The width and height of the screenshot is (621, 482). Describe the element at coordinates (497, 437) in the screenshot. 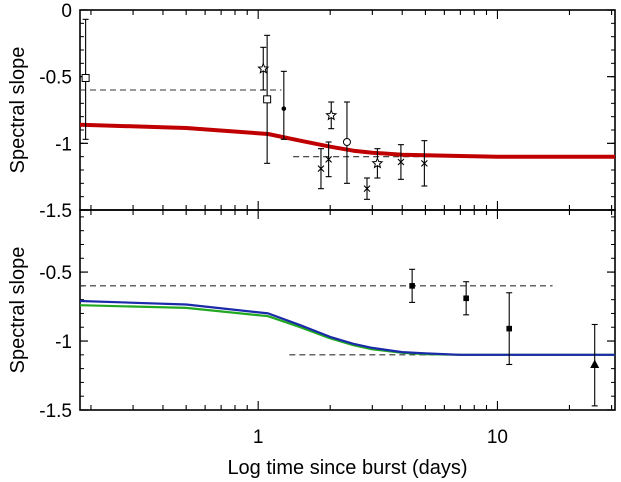

I see `x-tick-label: 10` at that location.